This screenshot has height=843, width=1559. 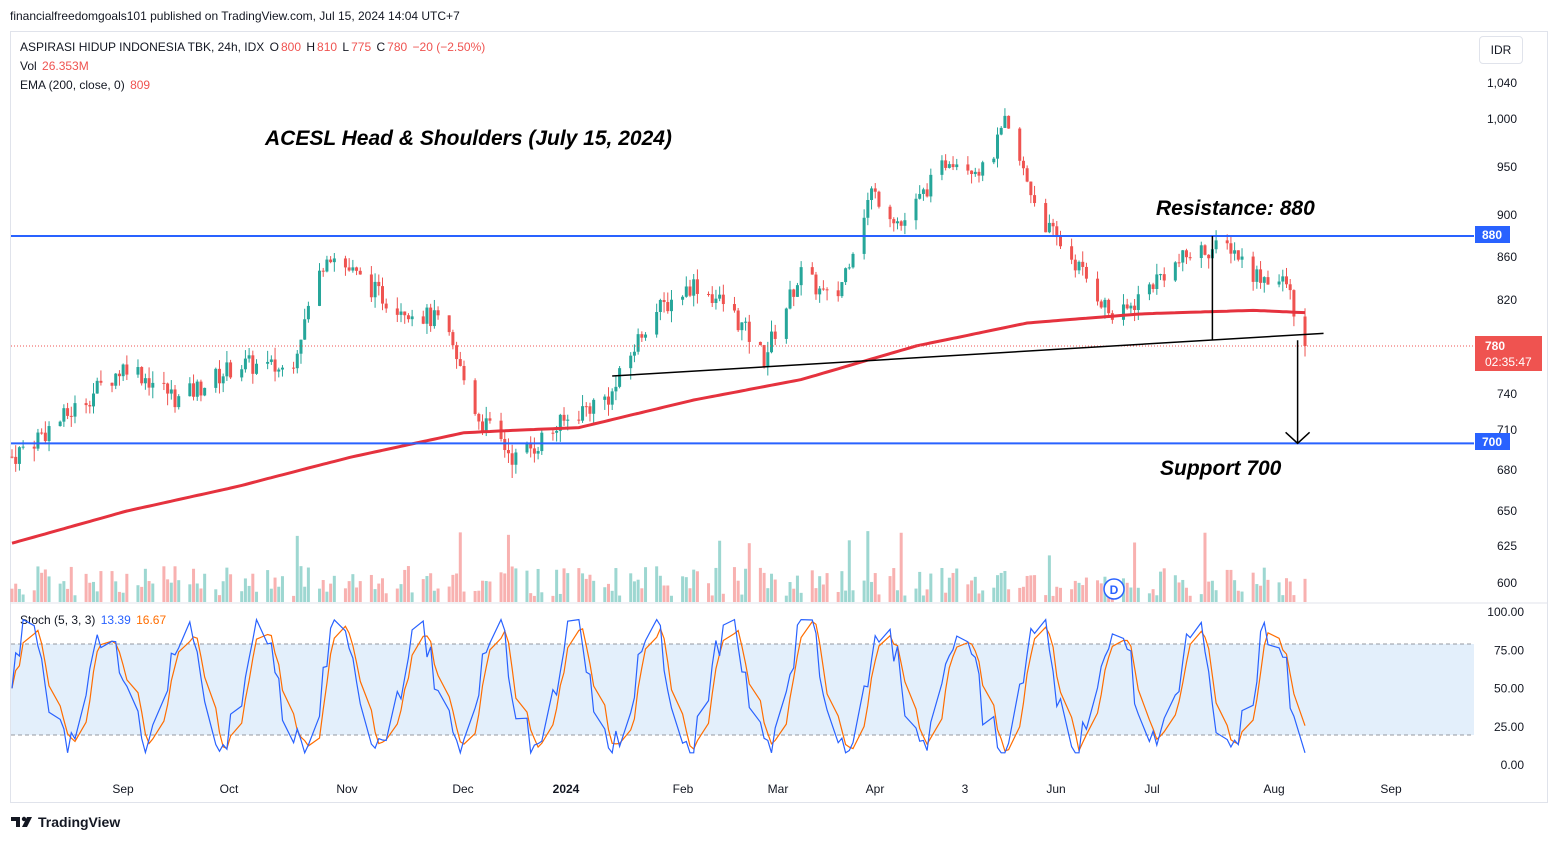 What do you see at coordinates (397, 47) in the screenshot?
I see `close-value: 780` at bounding box center [397, 47].